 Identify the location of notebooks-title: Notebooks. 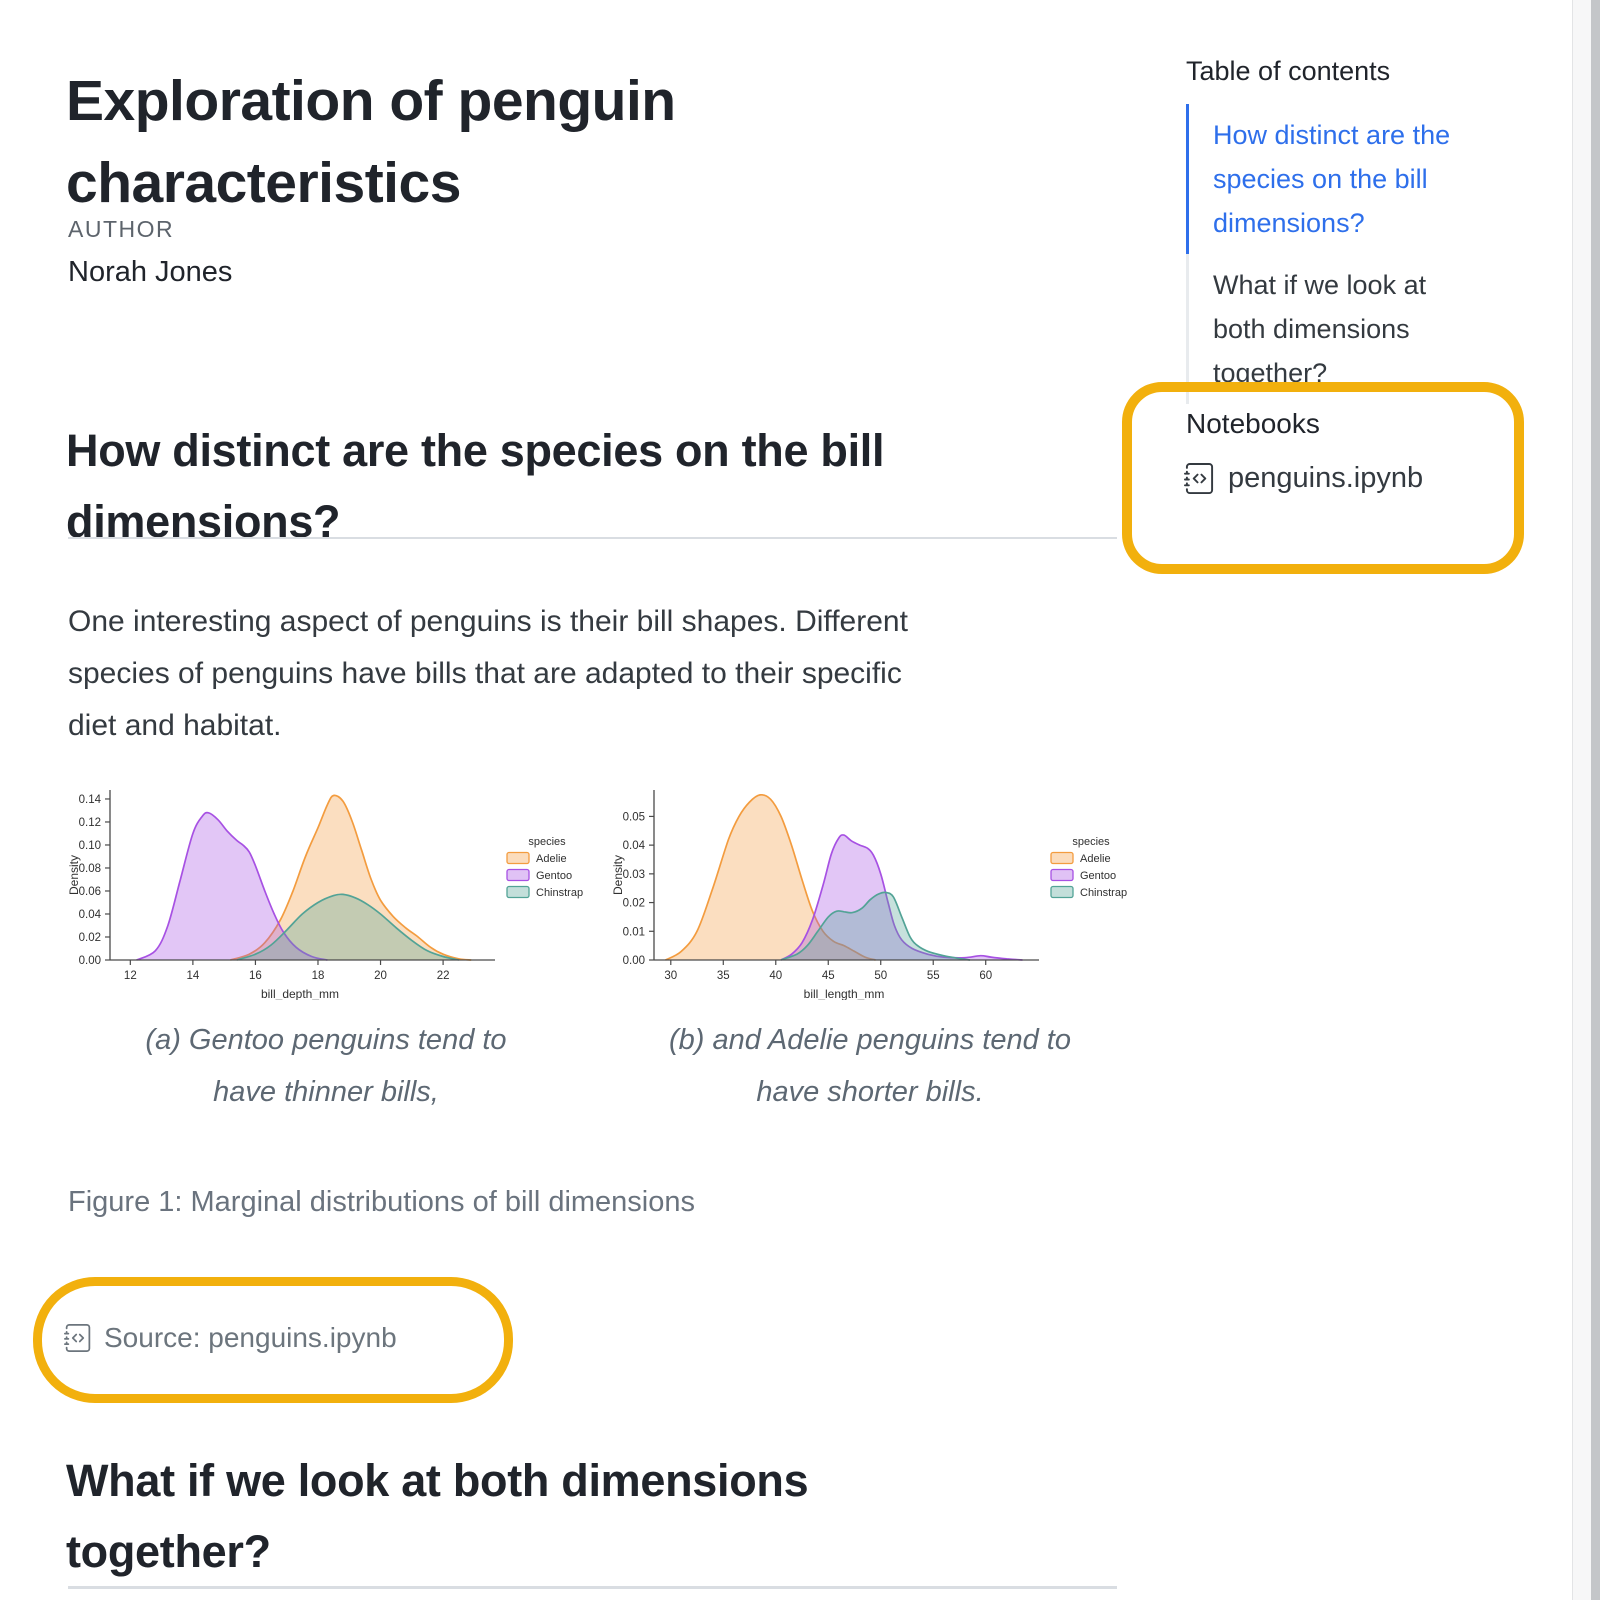
(1253, 423).